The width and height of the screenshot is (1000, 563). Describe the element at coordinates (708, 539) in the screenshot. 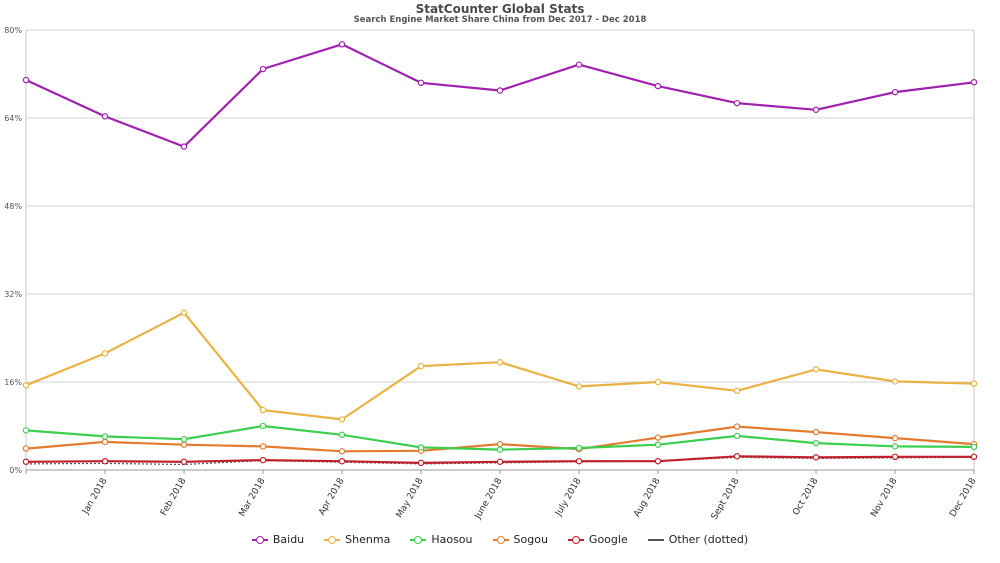

I see `legend-label-other: Other (dotted)` at that location.